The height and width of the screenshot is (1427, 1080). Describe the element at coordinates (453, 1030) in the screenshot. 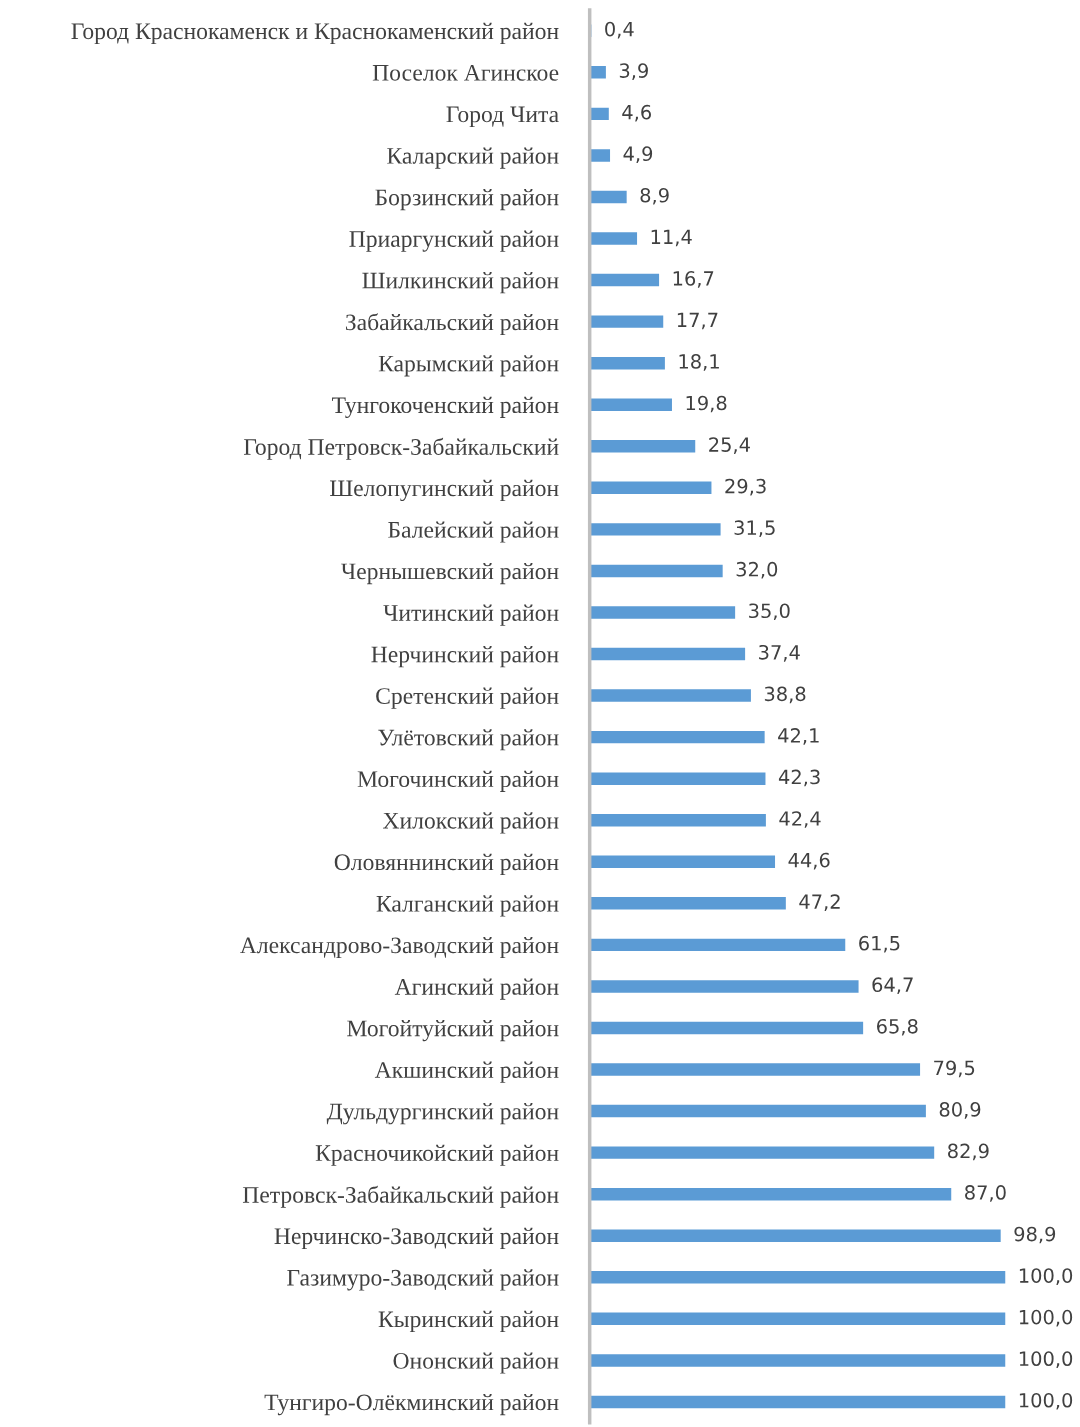

I see `y-tick-label: Могойтуйский район` at that location.